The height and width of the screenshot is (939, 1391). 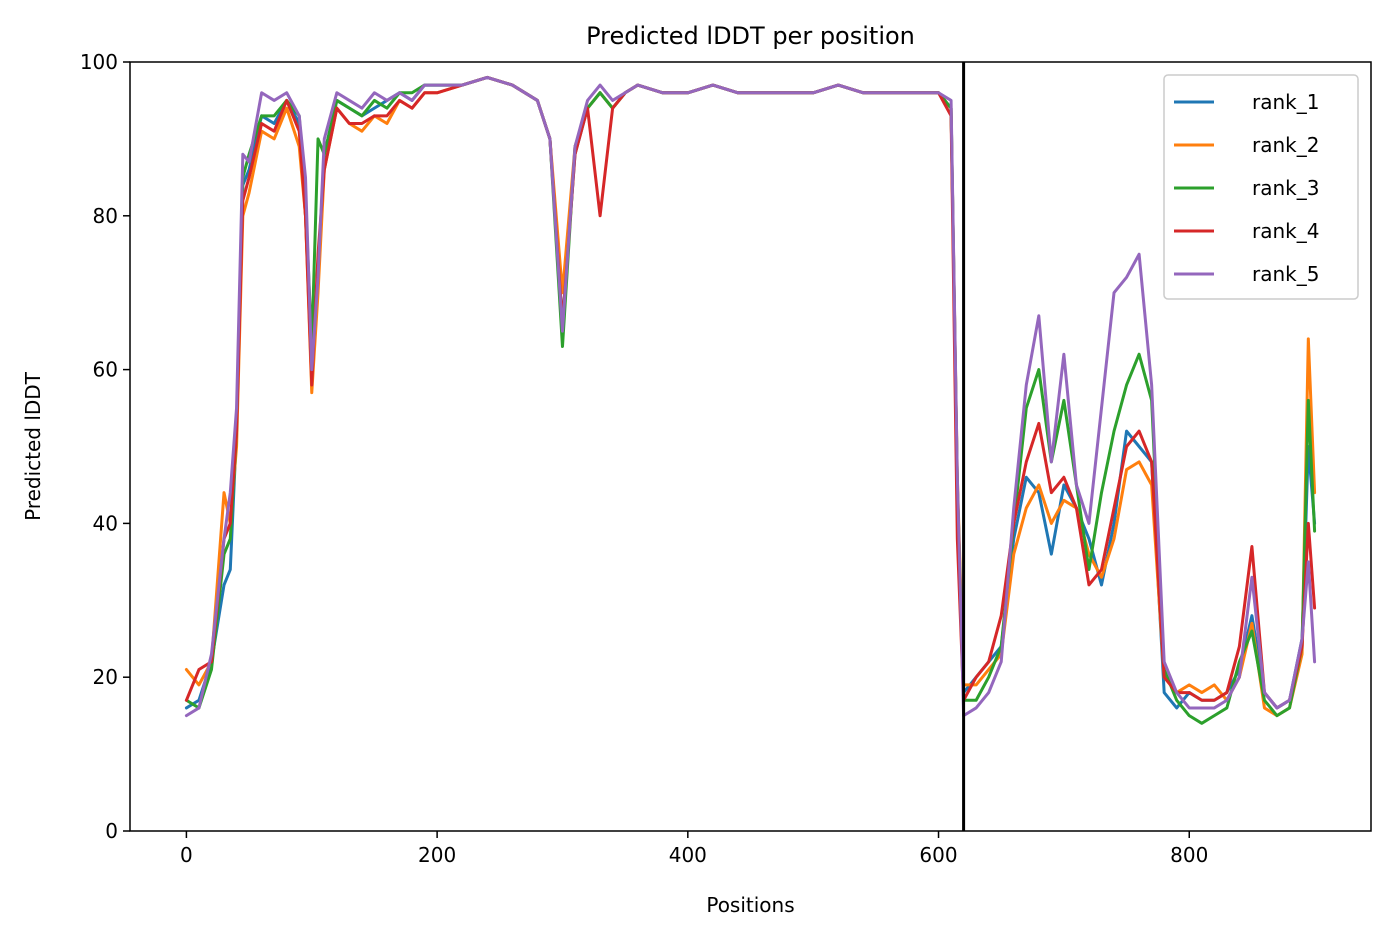 I want to click on legend: rank_1 rank_2 rank_3 rank_4 rank_5, so click(x=1261, y=187).